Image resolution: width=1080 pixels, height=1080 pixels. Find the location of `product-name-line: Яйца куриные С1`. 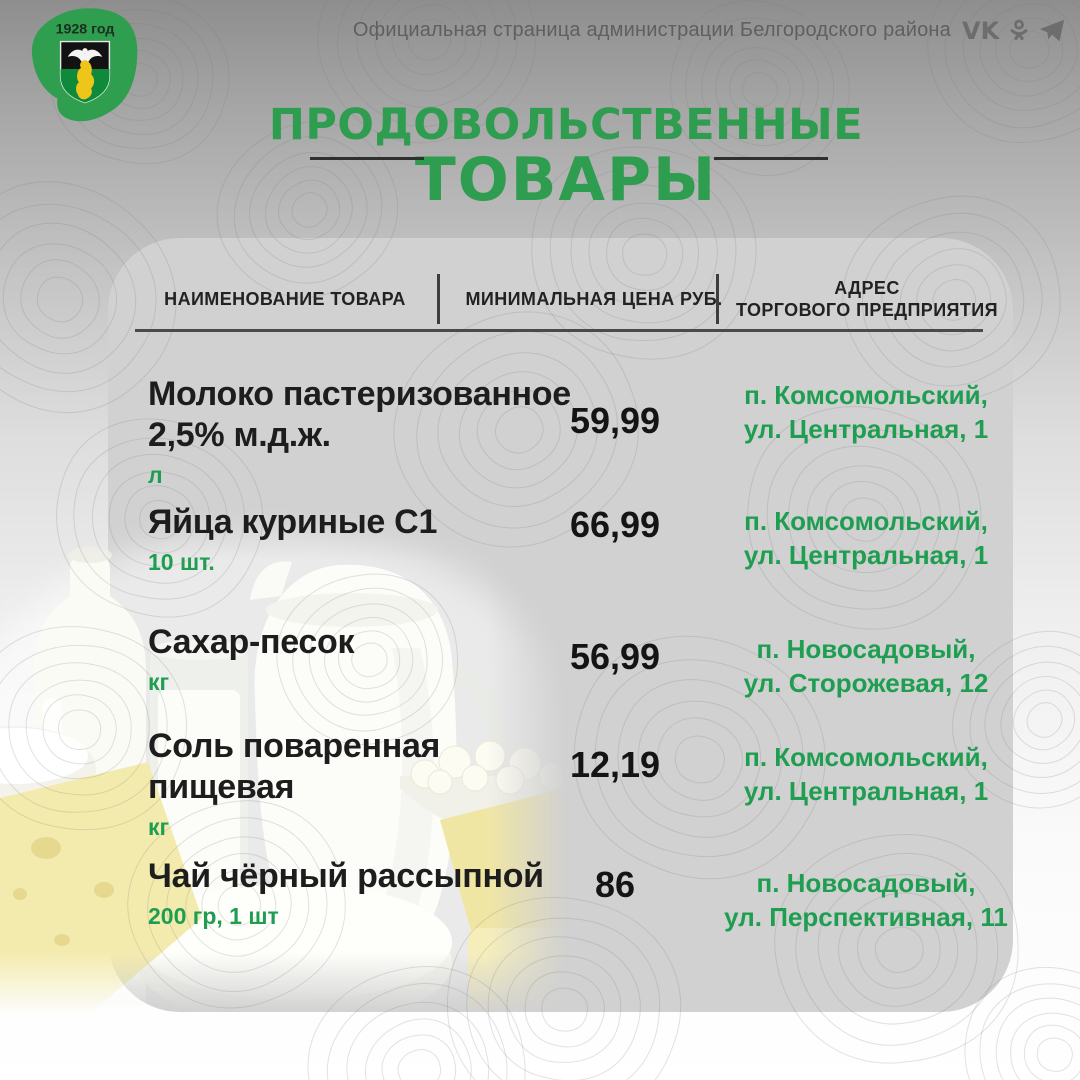

product-name-line: Яйца куриные С1 is located at coordinates (293, 522).